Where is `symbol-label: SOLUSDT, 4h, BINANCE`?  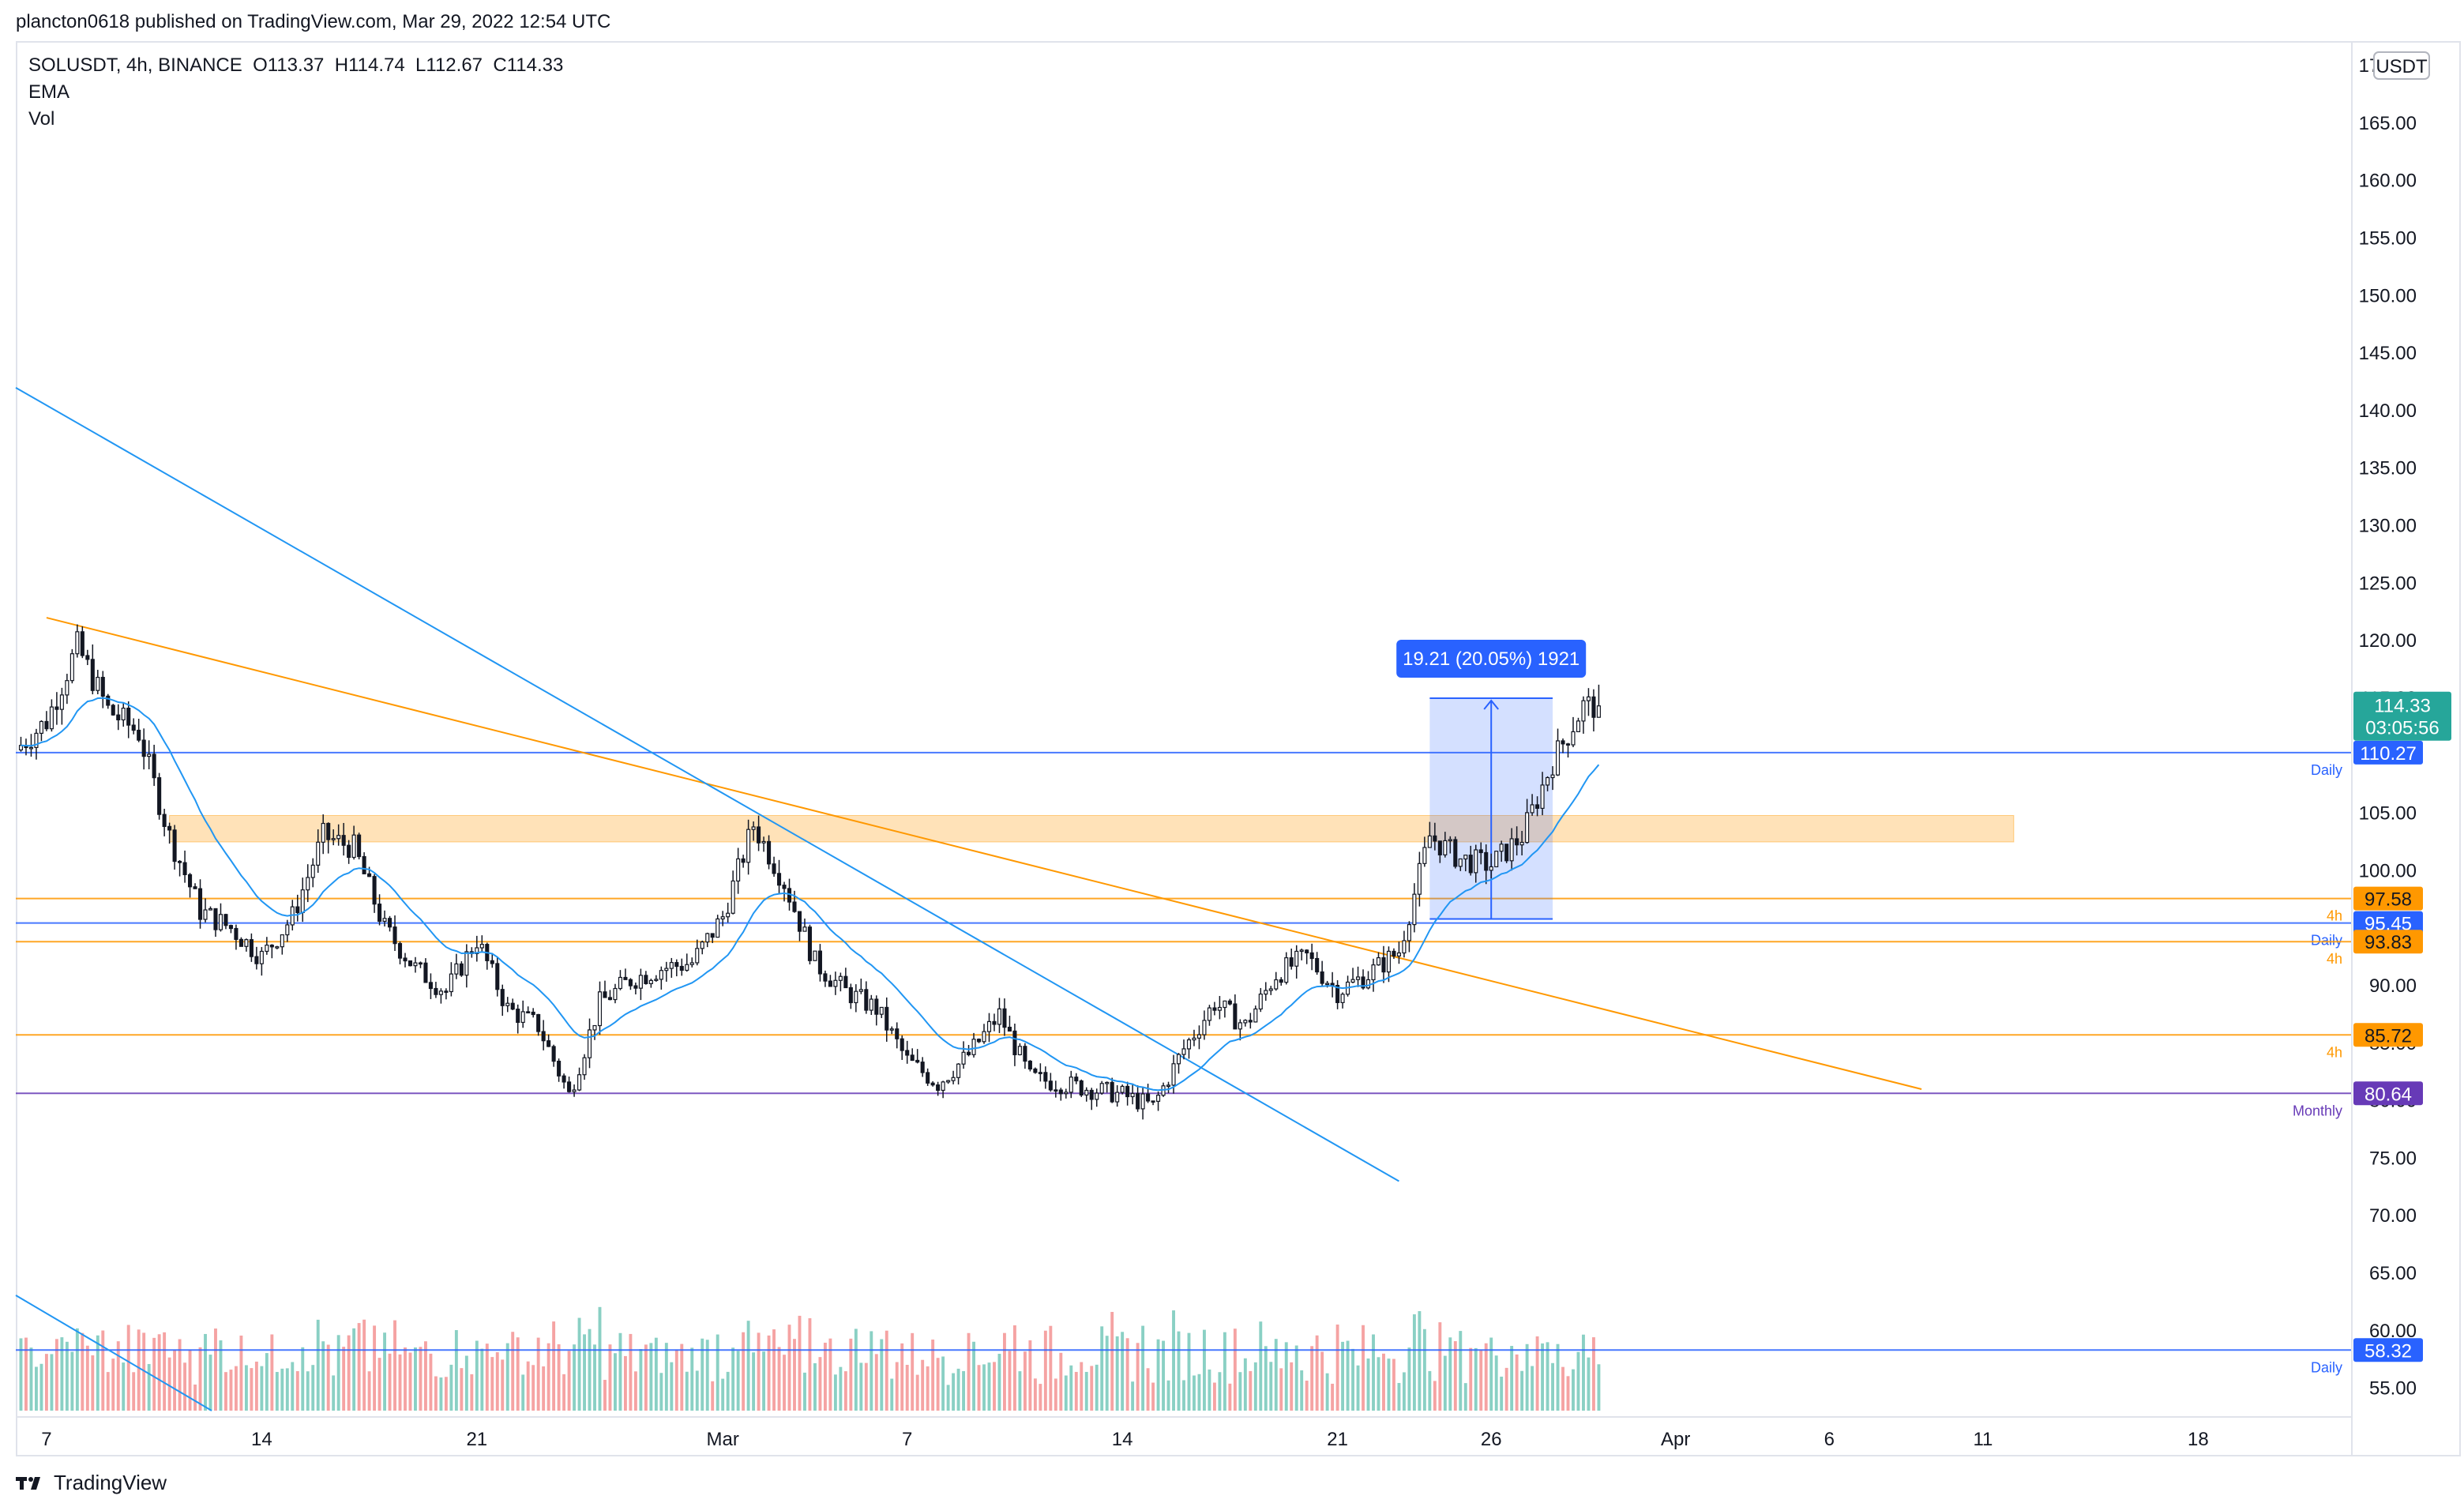
symbol-label: SOLUSDT, 4h, BINANCE is located at coordinates (135, 65).